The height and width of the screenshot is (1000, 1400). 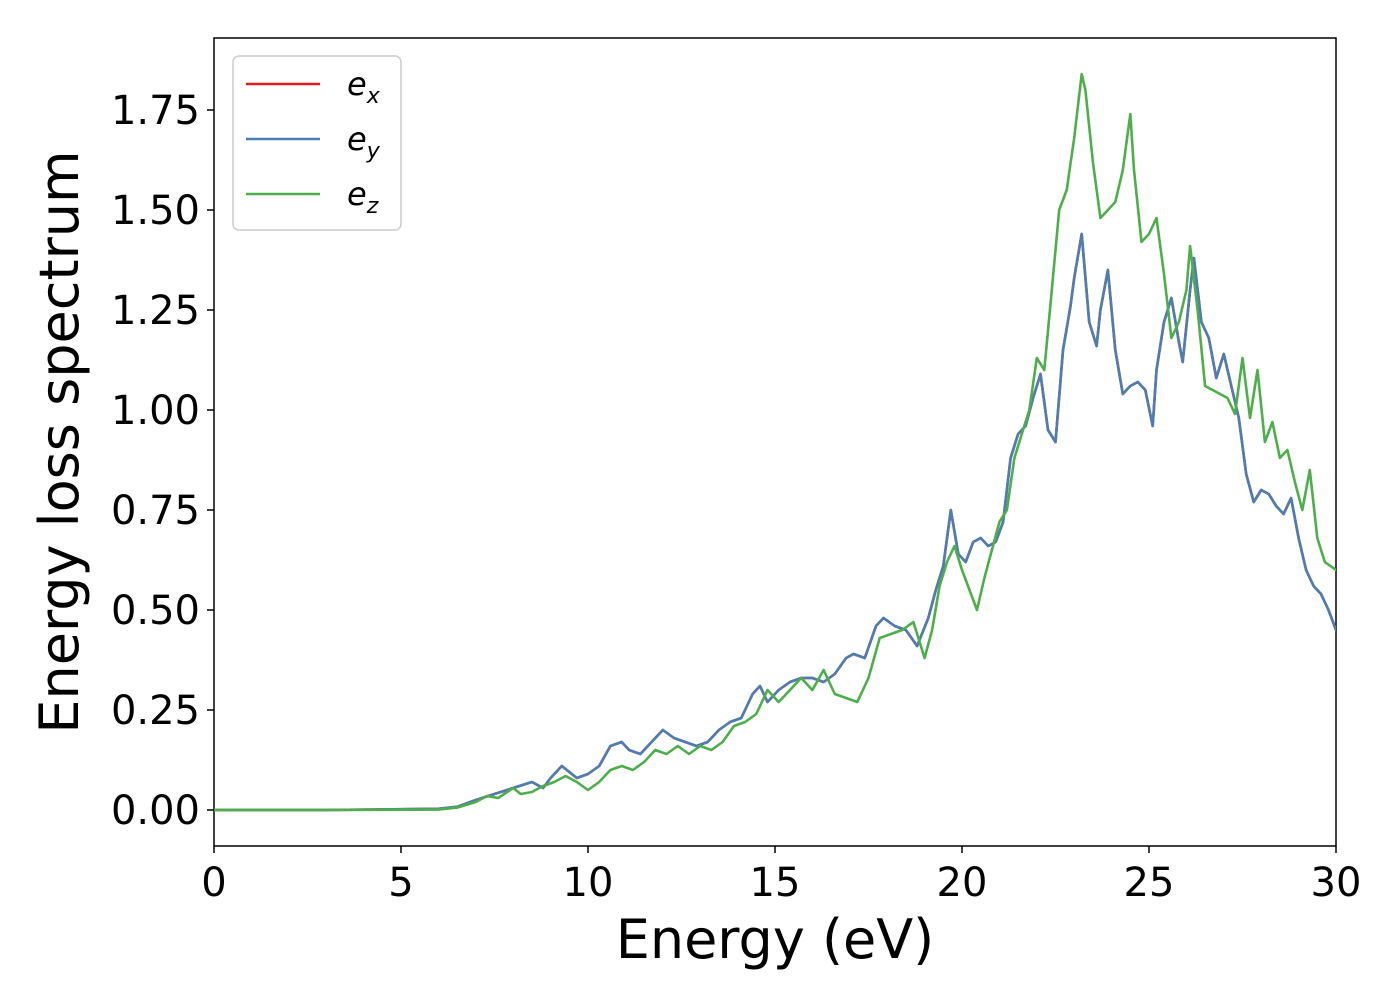 I want to click on x-axis: 0 5 10 15 20 25 30, so click(x=781, y=876).